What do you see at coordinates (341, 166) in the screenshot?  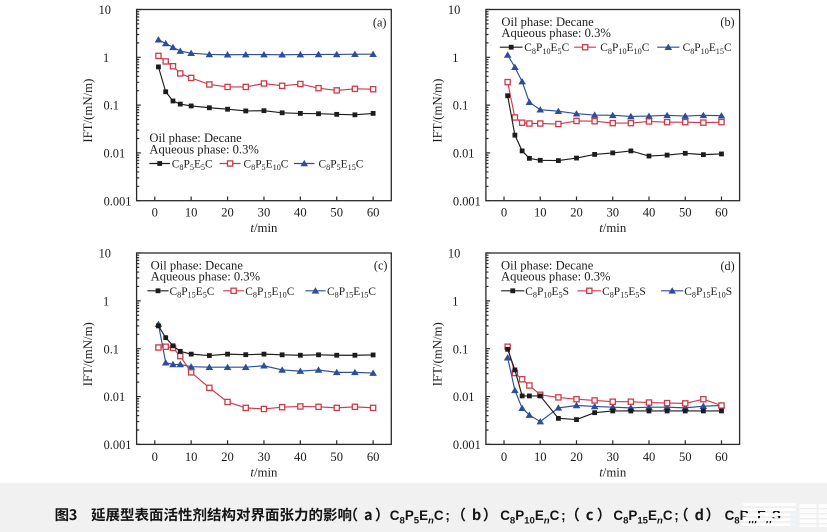 I see `svg-text: C8​P5​E15​C` at bounding box center [341, 166].